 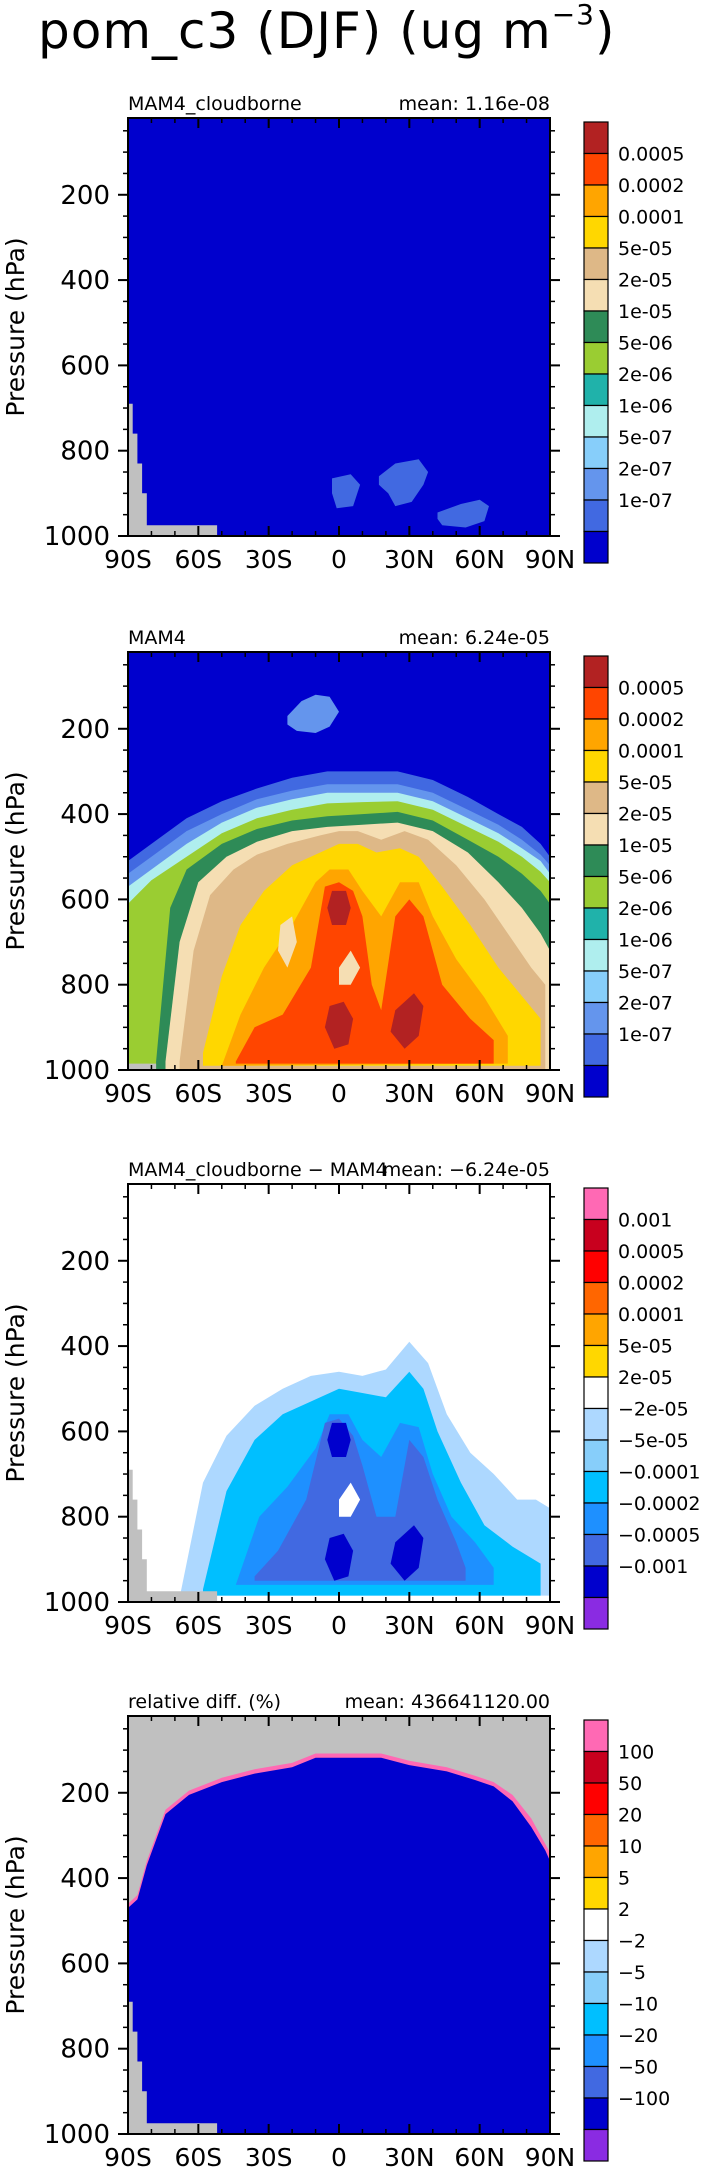 I want to click on colorbar-label: −0.0001, so click(x=659, y=1473).